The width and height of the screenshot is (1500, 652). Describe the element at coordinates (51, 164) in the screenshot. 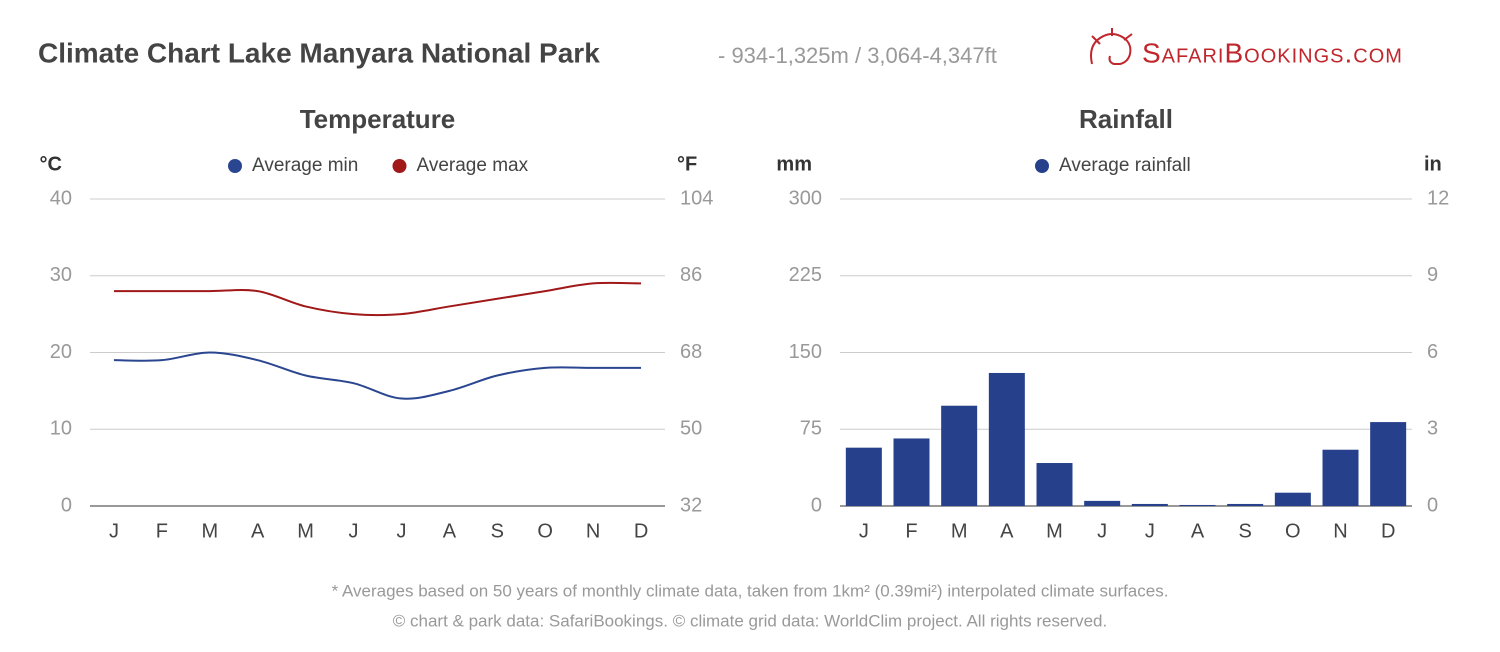

I see `y-axis-label: °C` at that location.